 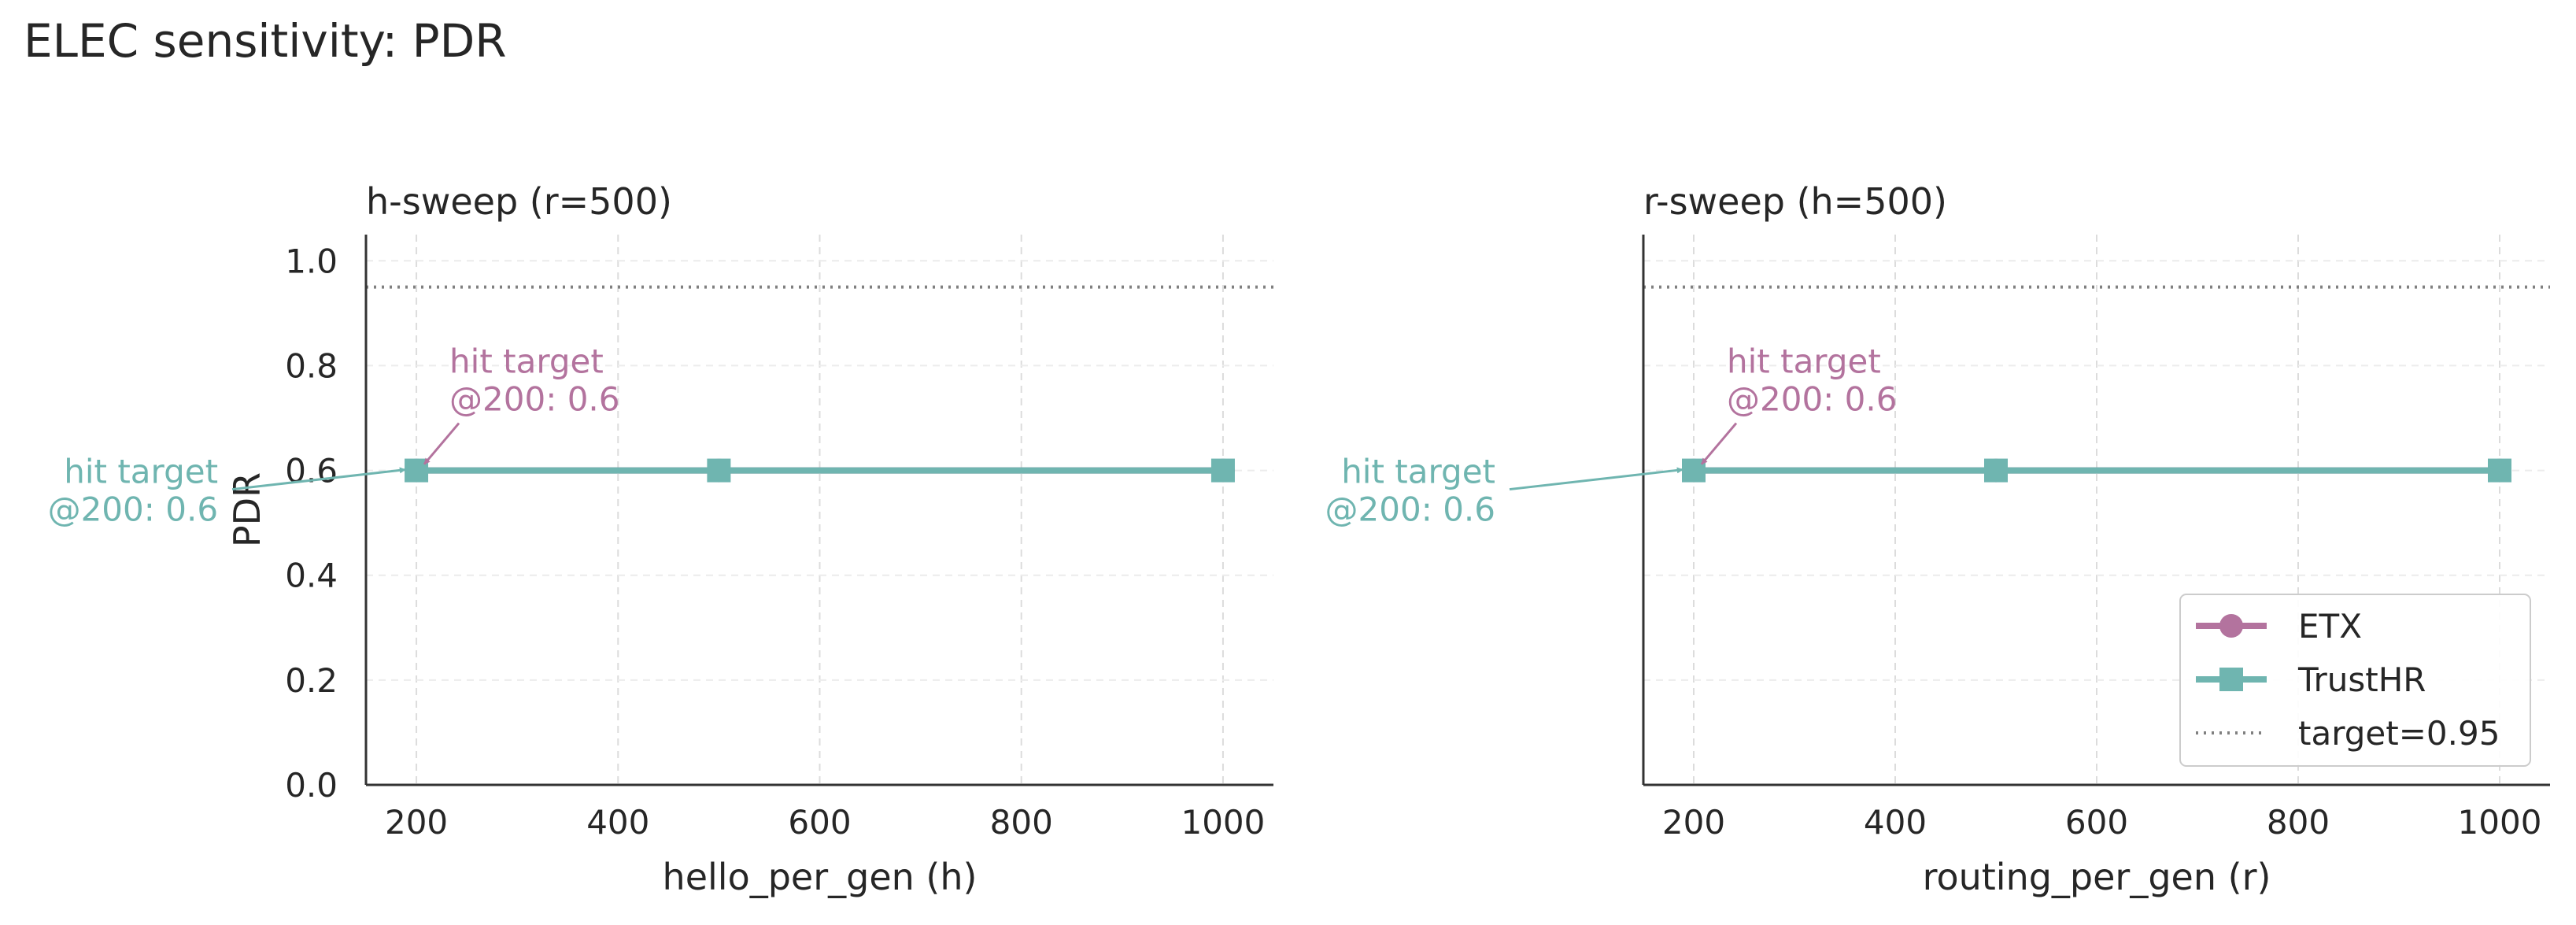 What do you see at coordinates (247, 509) in the screenshot?
I see `y-axis-label: PDR` at bounding box center [247, 509].